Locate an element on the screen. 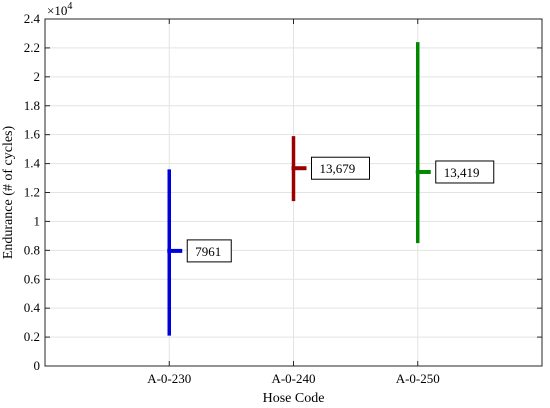  y-tick-label: 2.4 is located at coordinates (32, 18).